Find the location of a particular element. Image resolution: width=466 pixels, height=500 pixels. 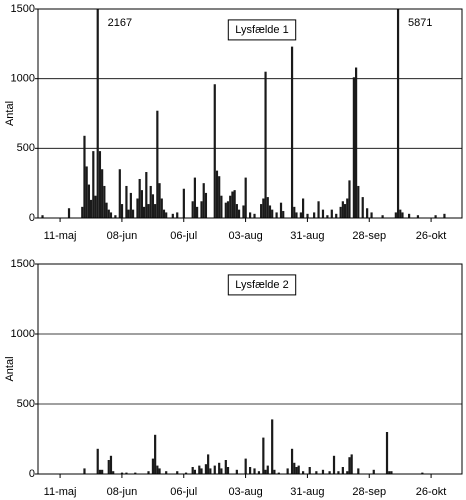

y-tick-label: 1500 is located at coordinates (23, 264).